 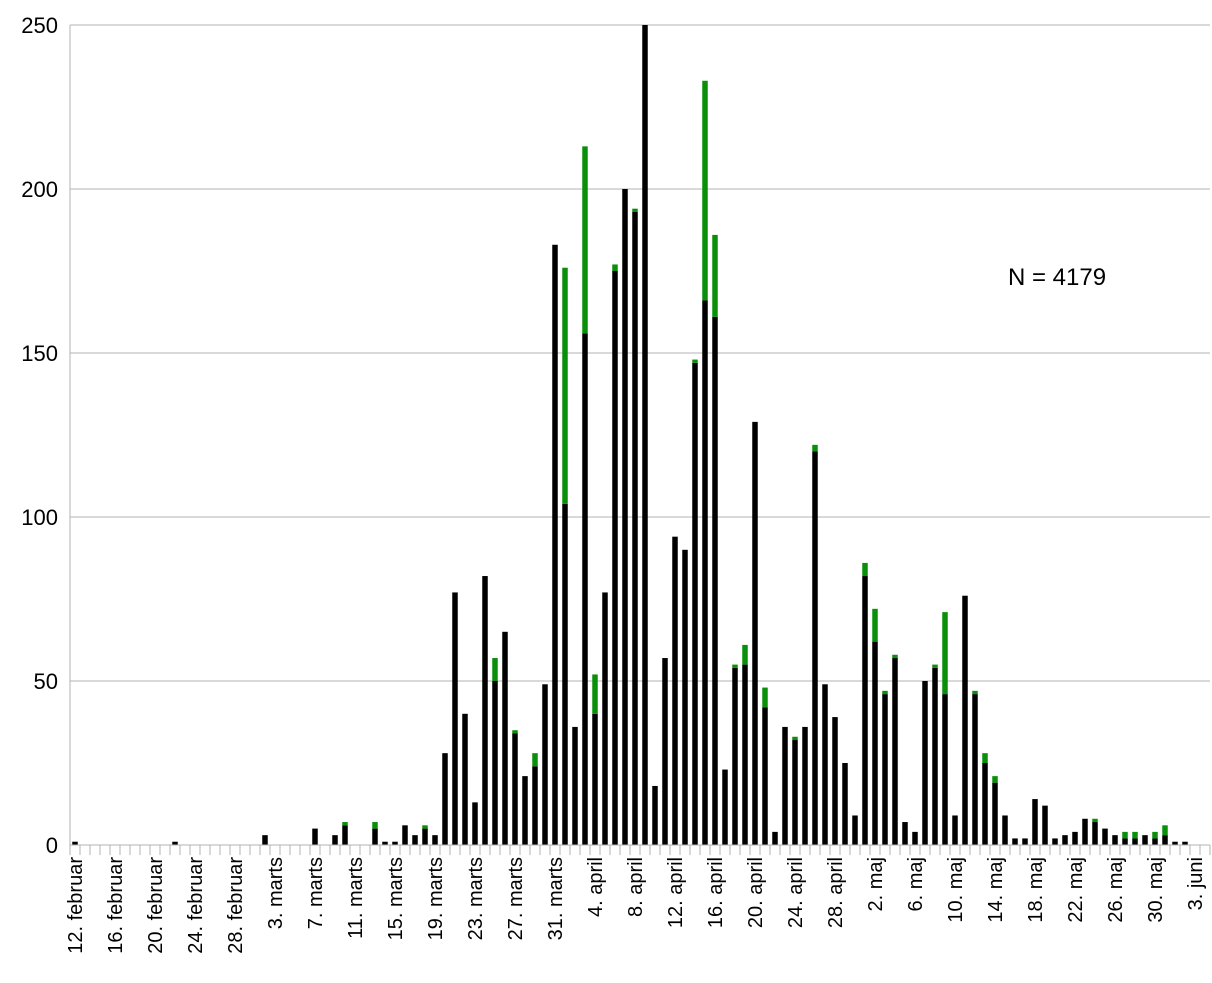 I want to click on x-tick-label: 4. april, so click(x=596, y=887).